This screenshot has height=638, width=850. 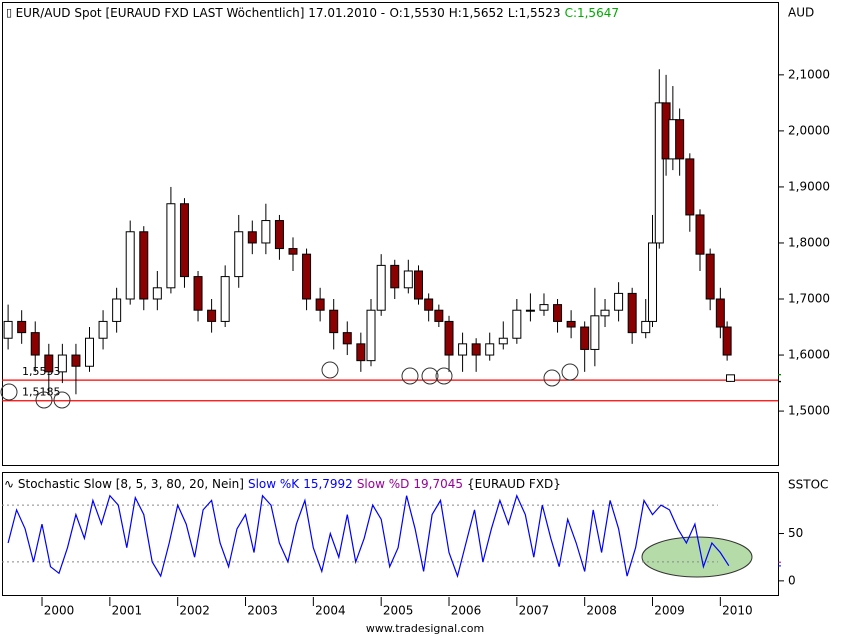 What do you see at coordinates (801, 13) in the screenshot?
I see `price-axis-label: AUD` at bounding box center [801, 13].